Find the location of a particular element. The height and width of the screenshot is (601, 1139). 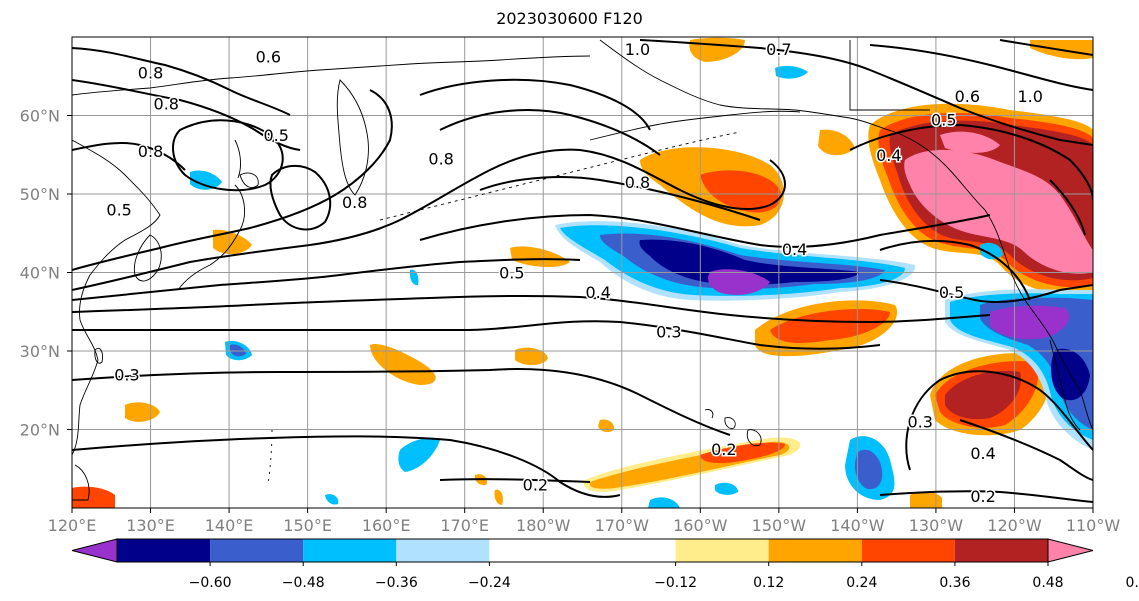

colorbar-frame is located at coordinates (582, 550).